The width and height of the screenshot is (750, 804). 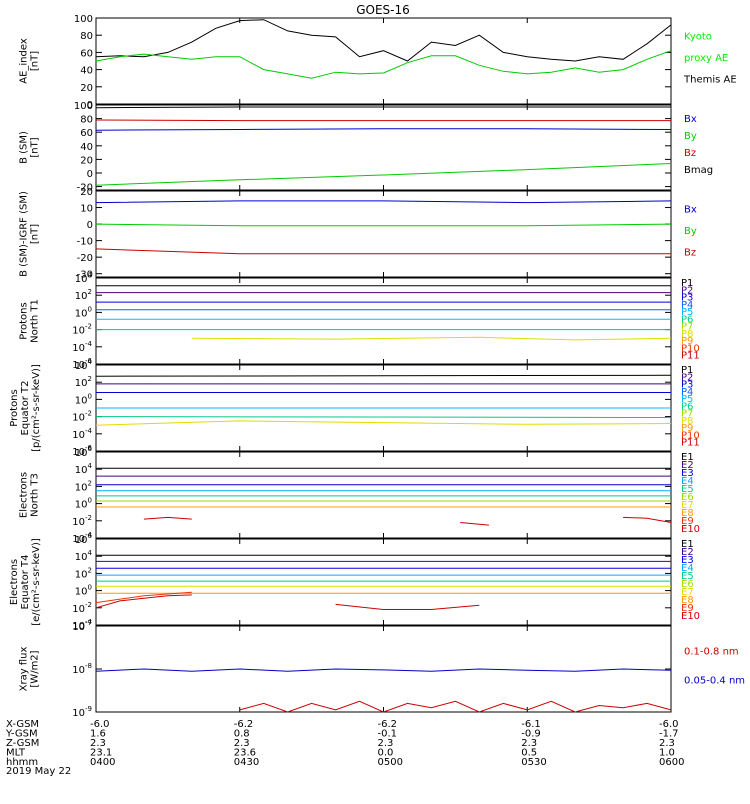 What do you see at coordinates (25, 408) in the screenshot?
I see `y-axis-label: Equator T2` at bounding box center [25, 408].